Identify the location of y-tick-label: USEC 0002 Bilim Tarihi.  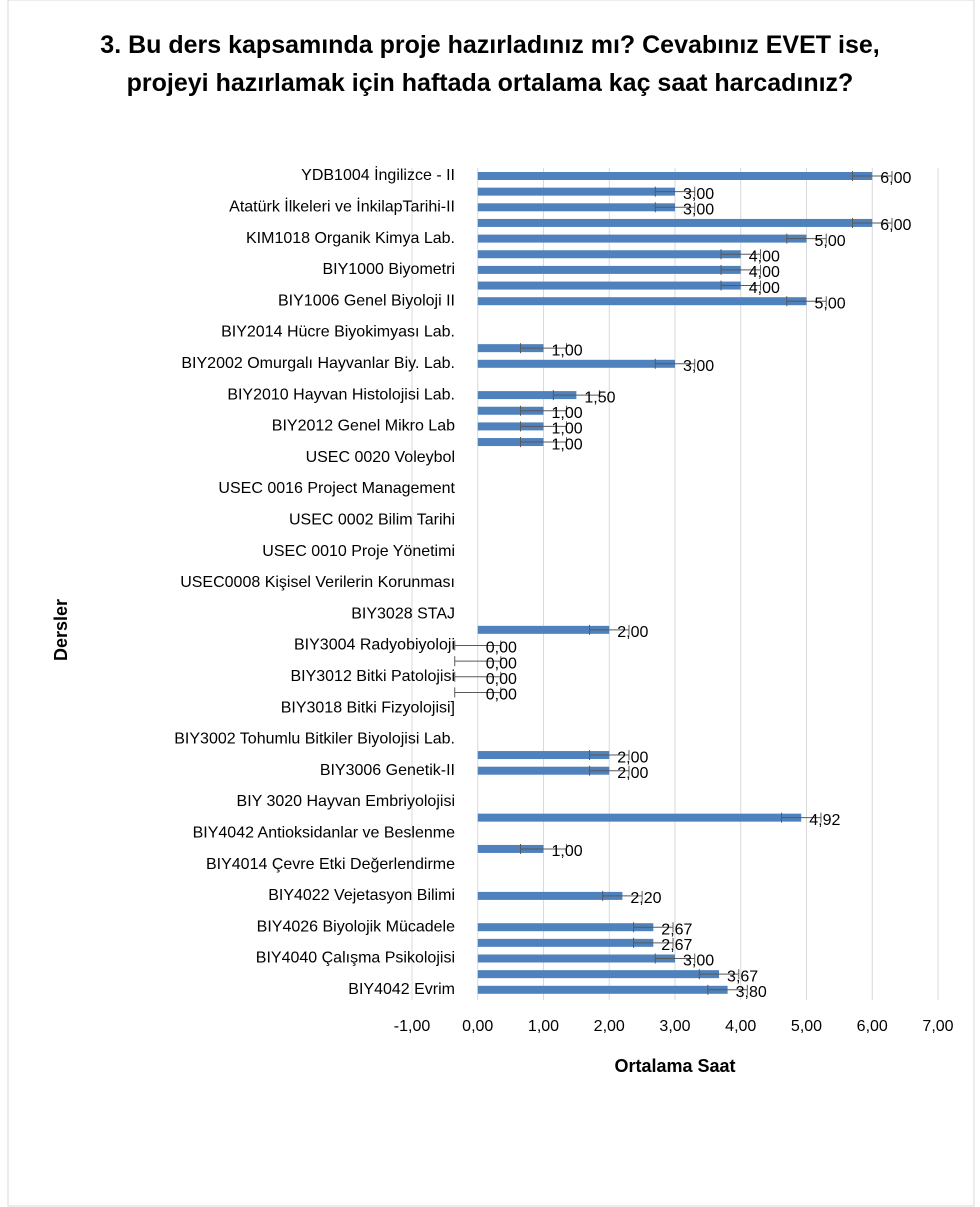
(372, 520).